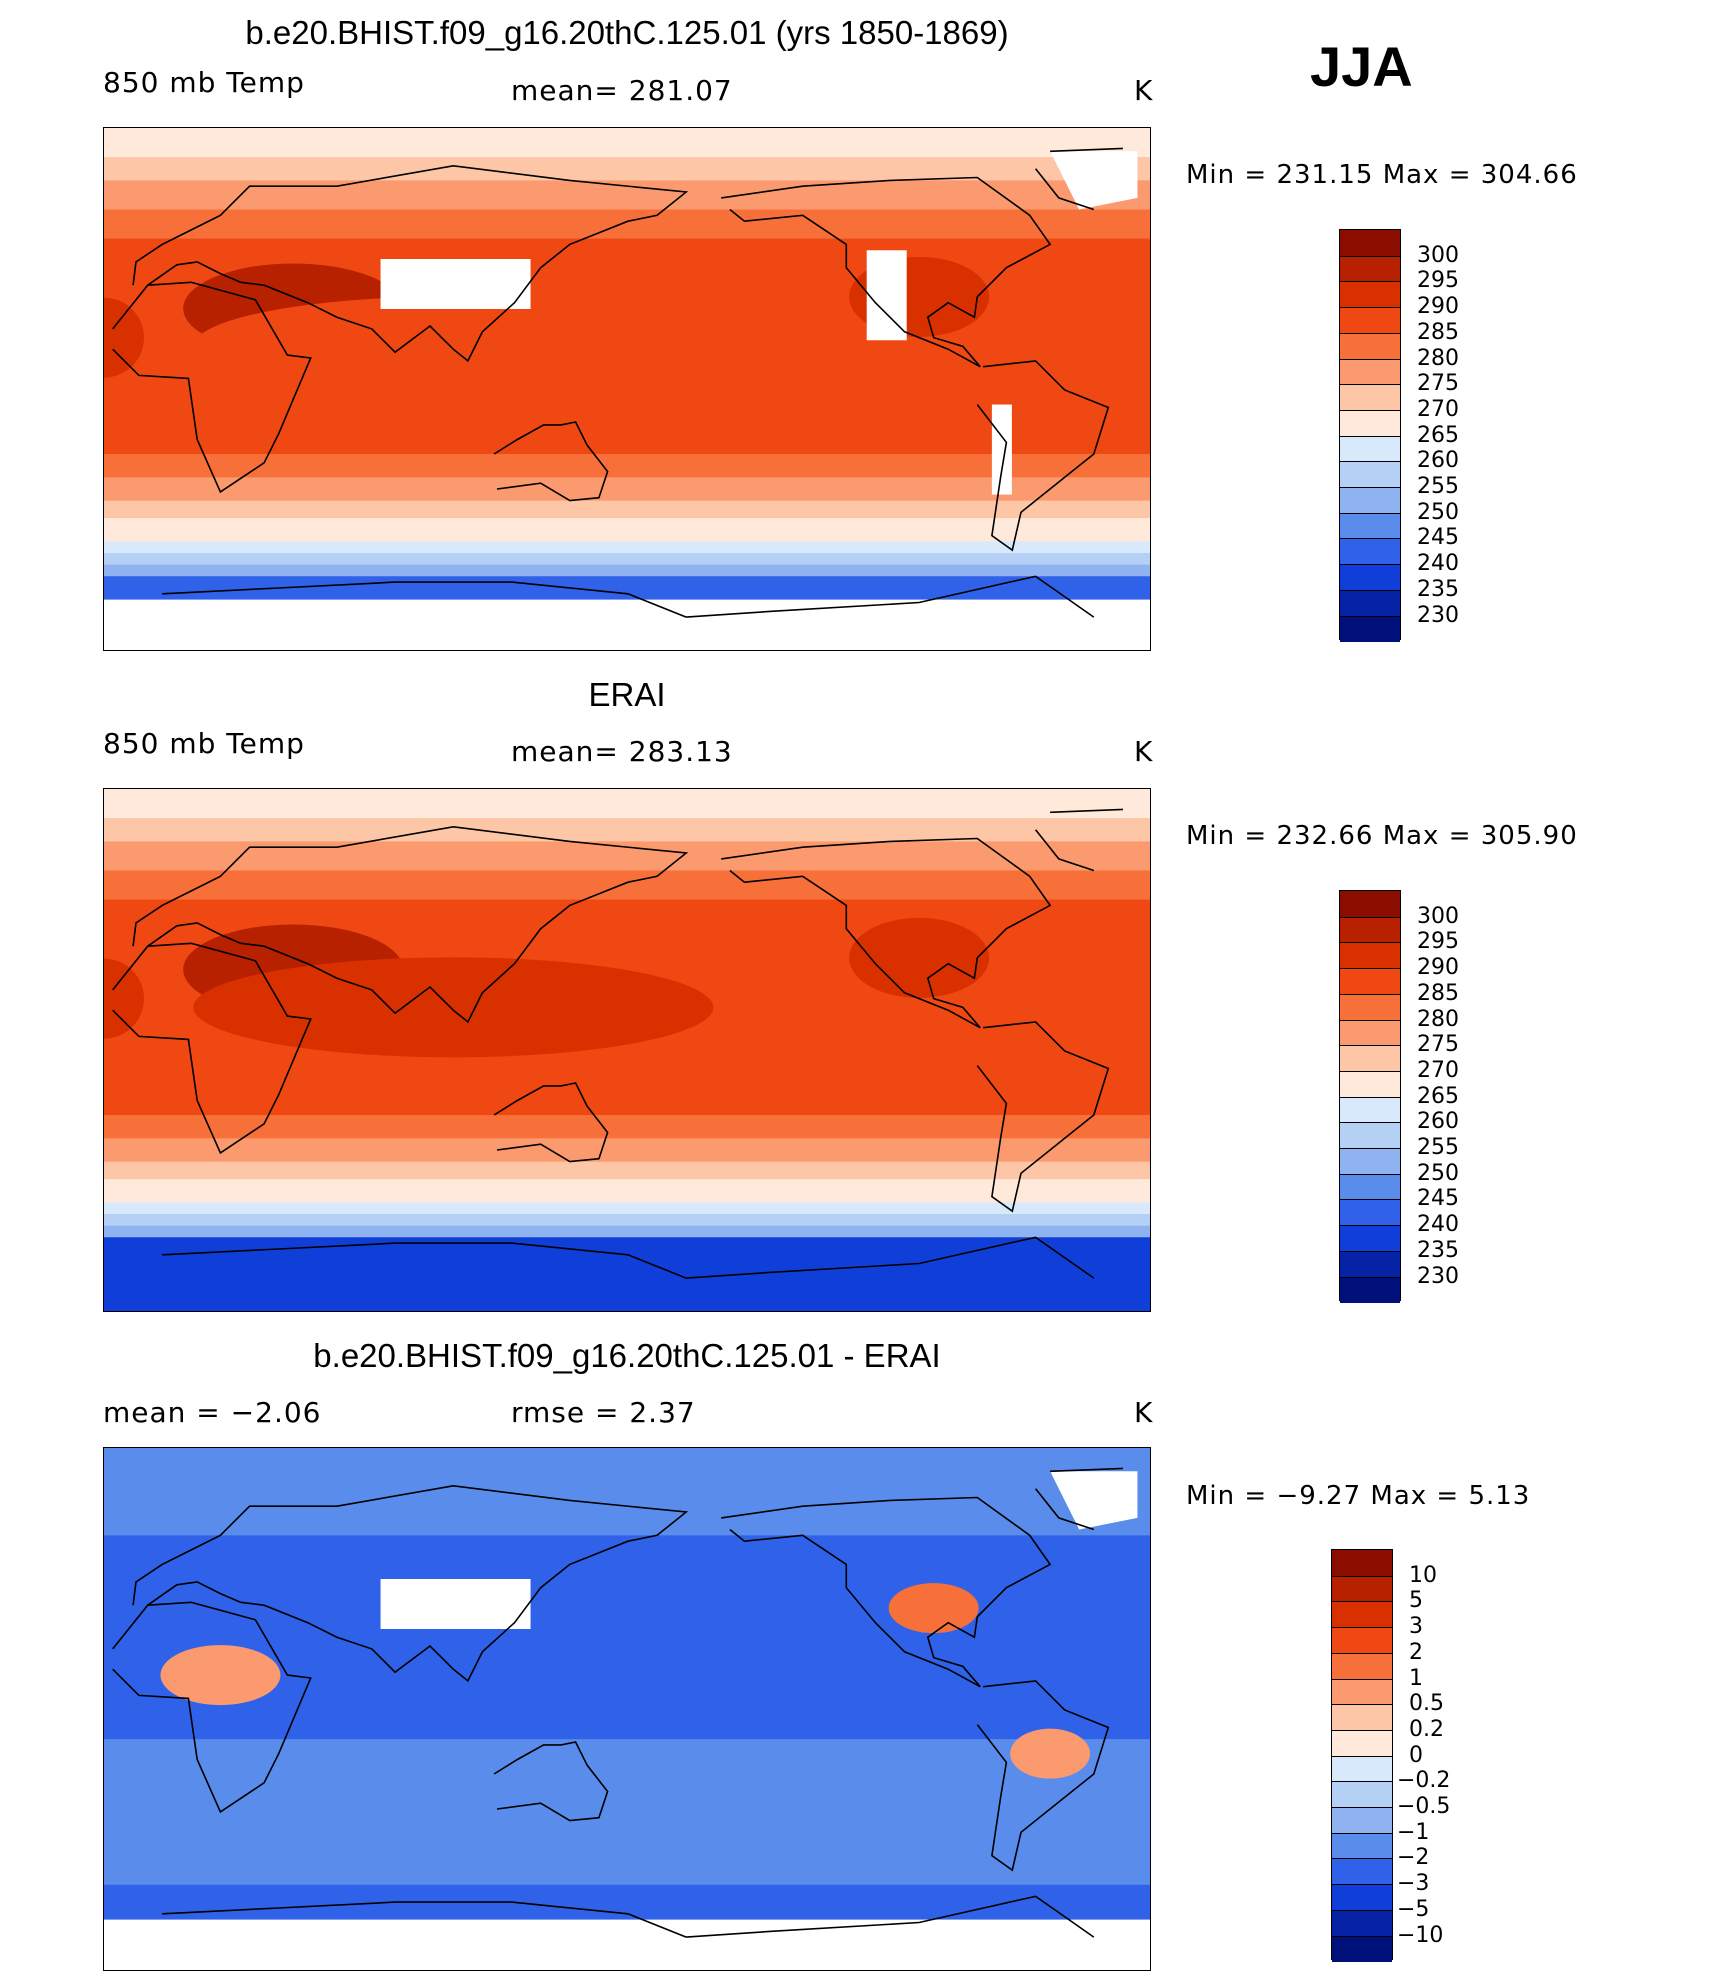 The width and height of the screenshot is (1710, 1971). What do you see at coordinates (1361, 66) in the screenshot?
I see `season-label: JJA` at bounding box center [1361, 66].